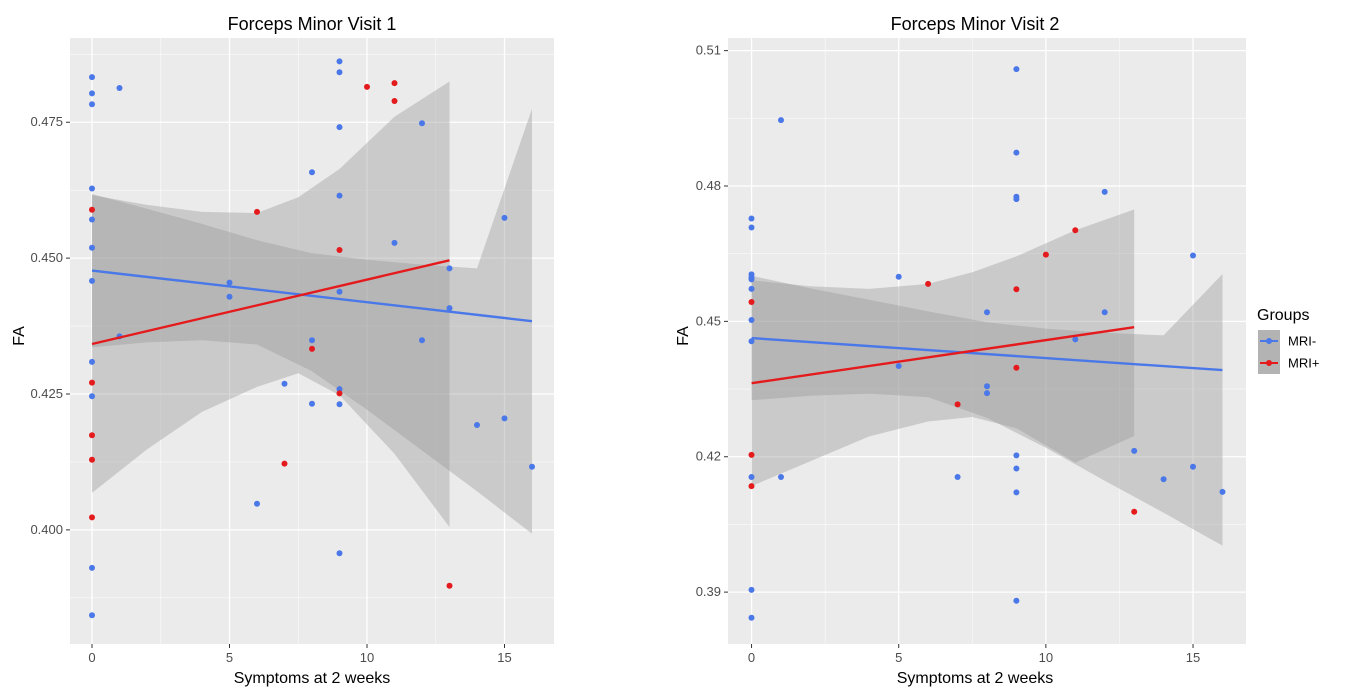 This screenshot has height=690, width=1352. I want to click on y-tick-label: 0.39, so click(708, 591).